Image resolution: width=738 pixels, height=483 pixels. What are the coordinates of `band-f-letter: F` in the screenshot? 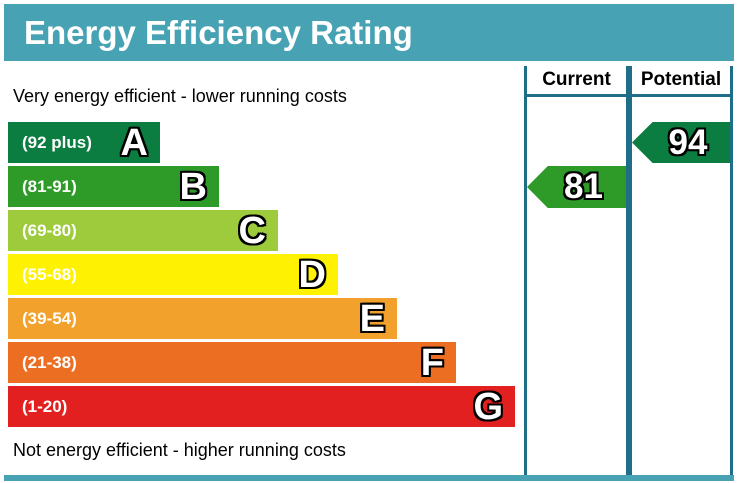 It's located at (432, 362).